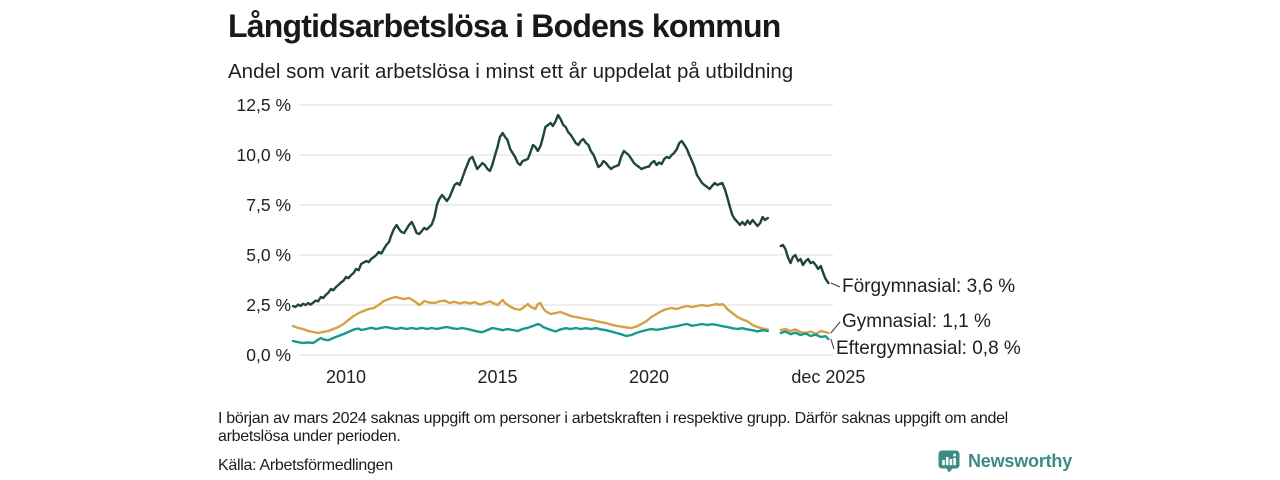 This screenshot has width=1280, height=480. What do you see at coordinates (1020, 461) in the screenshot?
I see `newsworthy-brand-name: Newsworthy` at bounding box center [1020, 461].